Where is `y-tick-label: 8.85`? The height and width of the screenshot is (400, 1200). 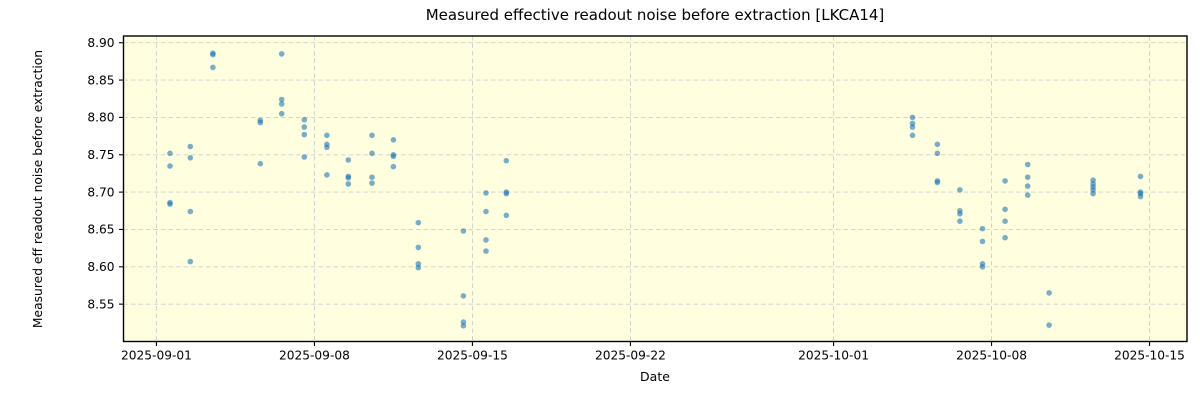 y-tick-label: 8.85 is located at coordinates (100, 80).